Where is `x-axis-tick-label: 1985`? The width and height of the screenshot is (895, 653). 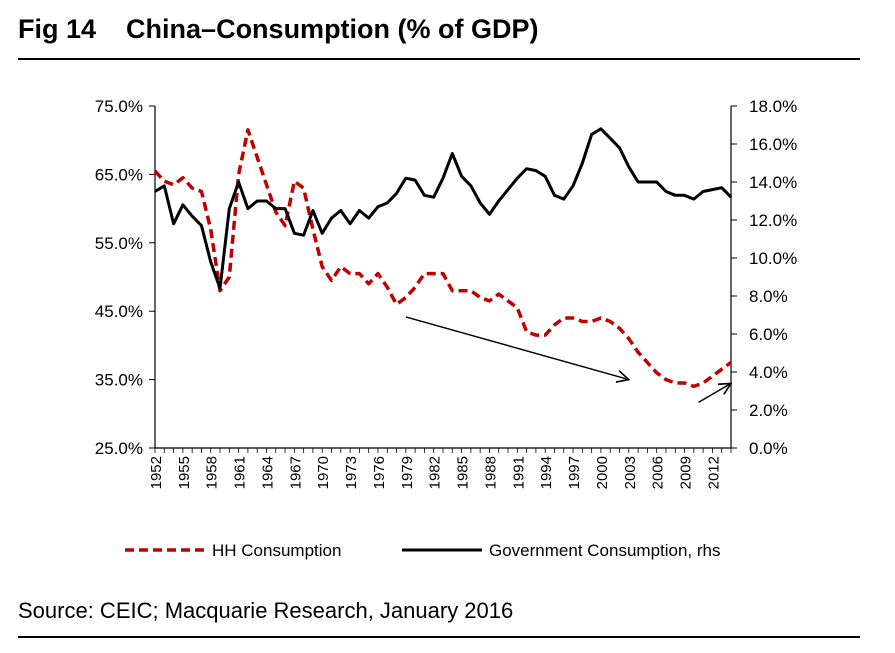 x-axis-tick-label: 1985 is located at coordinates (463, 472).